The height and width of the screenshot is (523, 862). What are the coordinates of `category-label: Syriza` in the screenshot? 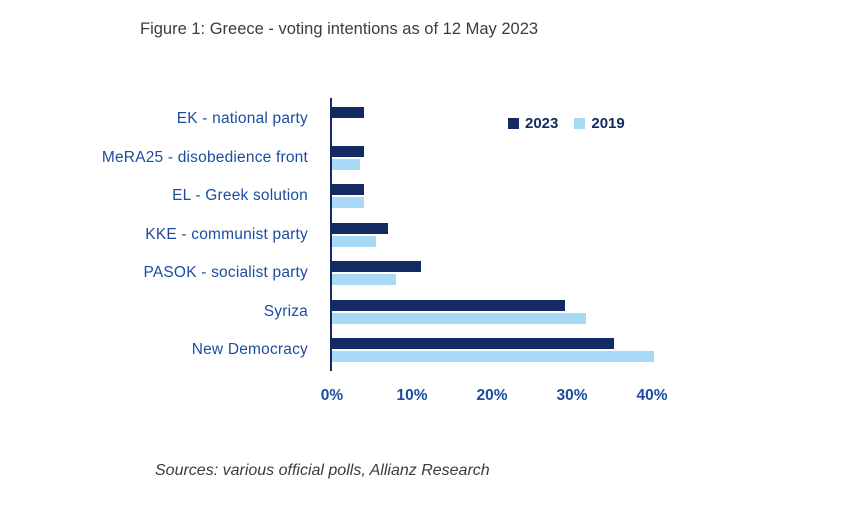 It's located at (285, 311).